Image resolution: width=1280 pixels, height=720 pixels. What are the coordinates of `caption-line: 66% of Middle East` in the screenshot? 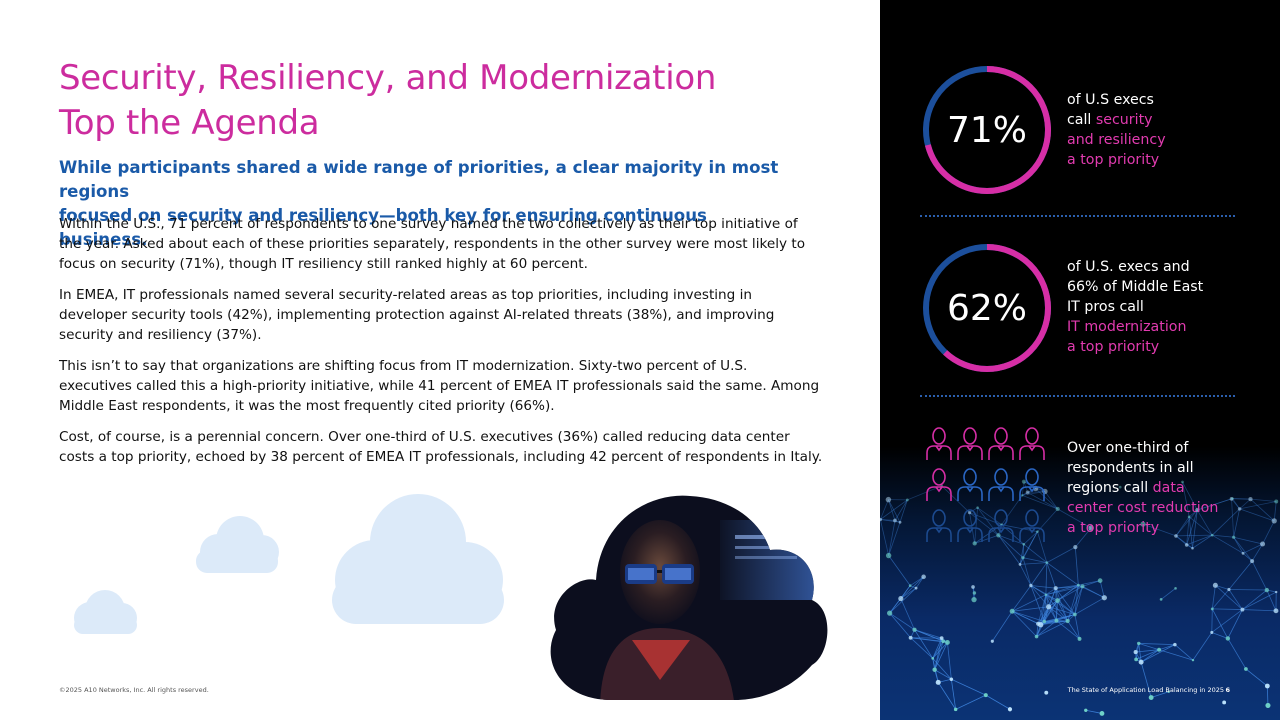 It's located at (1135, 287).